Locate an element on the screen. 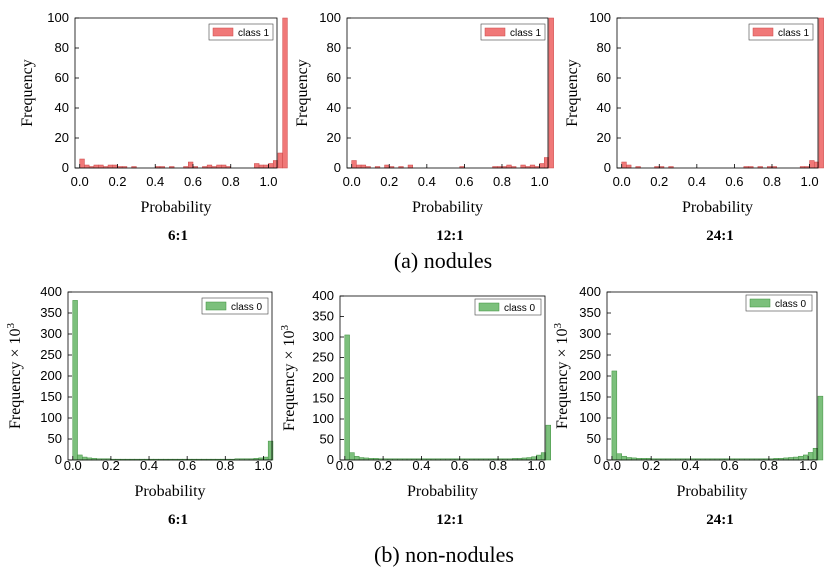 This screenshot has height=585, width=830. y-tick-label: 350 is located at coordinates (323, 316).